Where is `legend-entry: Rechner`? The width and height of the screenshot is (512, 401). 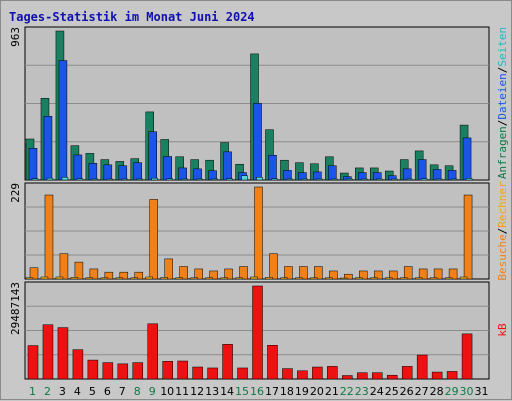
legend-entry: Rechner is located at coordinates (502, 204).